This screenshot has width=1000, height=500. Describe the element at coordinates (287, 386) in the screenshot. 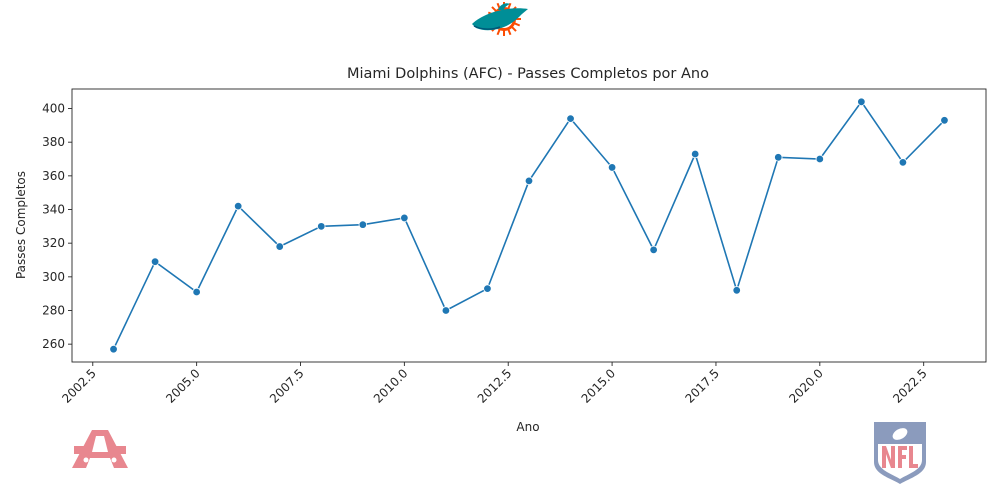

I see `x-tick-label: 2007.5` at that location.